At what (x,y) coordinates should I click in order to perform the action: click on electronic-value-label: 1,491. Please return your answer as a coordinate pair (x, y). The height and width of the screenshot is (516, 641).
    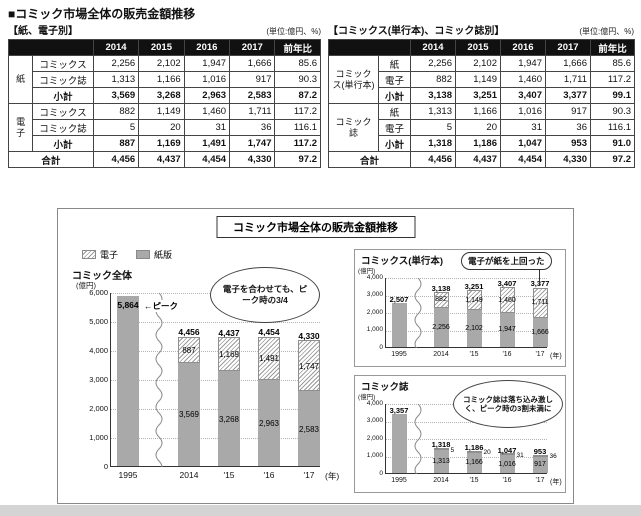
    Looking at the image, I should click on (269, 359).